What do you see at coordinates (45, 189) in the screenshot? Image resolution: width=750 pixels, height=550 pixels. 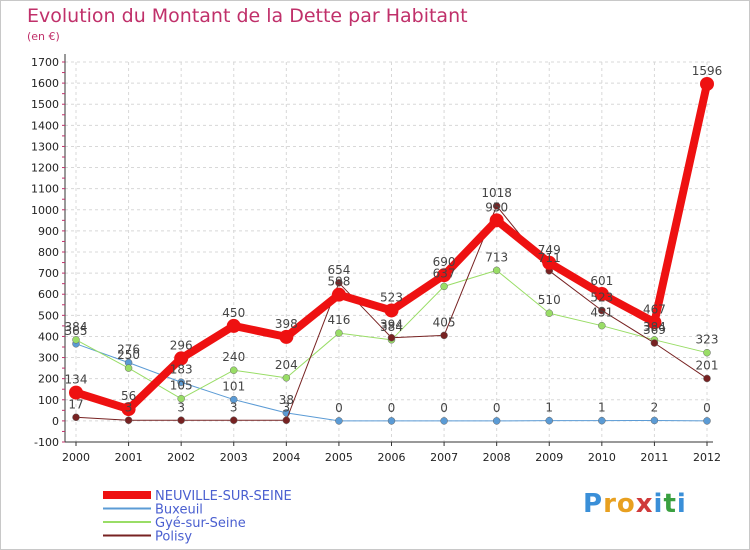 I see `y-tick-label: 1100` at bounding box center [45, 189].